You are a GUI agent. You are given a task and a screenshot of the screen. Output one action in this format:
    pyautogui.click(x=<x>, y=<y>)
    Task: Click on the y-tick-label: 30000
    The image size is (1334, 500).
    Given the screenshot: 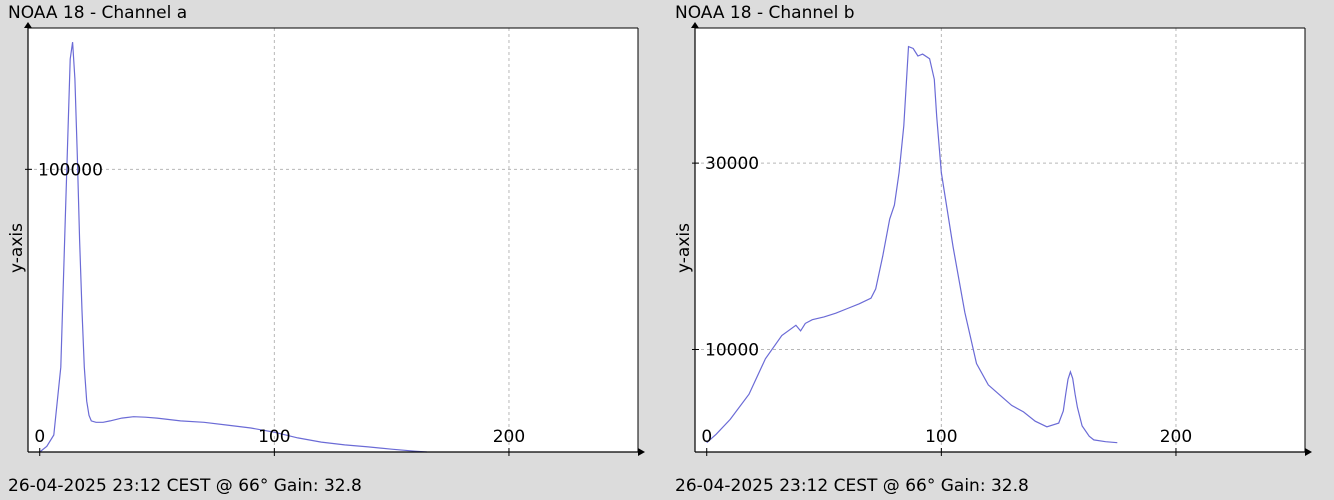 What is the action you would take?
    pyautogui.click(x=732, y=164)
    